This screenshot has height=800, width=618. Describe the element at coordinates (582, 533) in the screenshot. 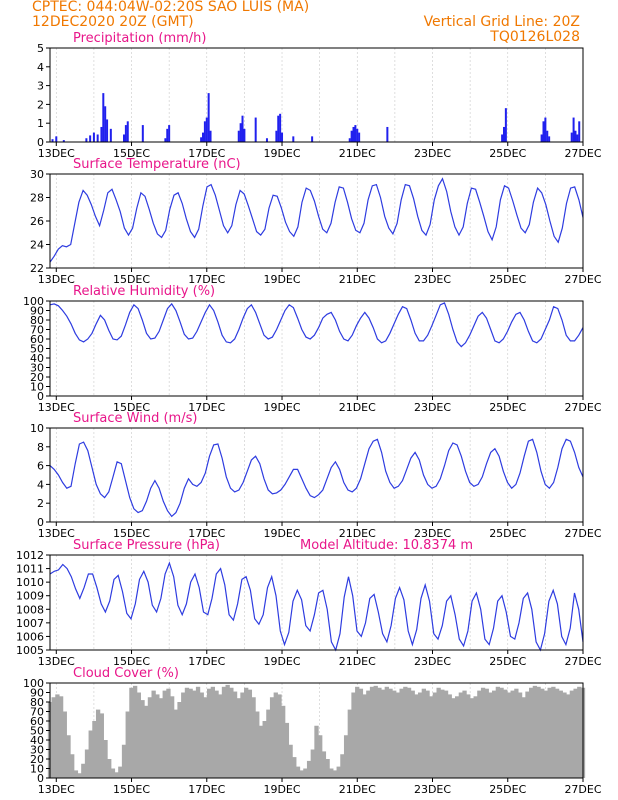

I see `x-tick-label: 27DEC` at that location.